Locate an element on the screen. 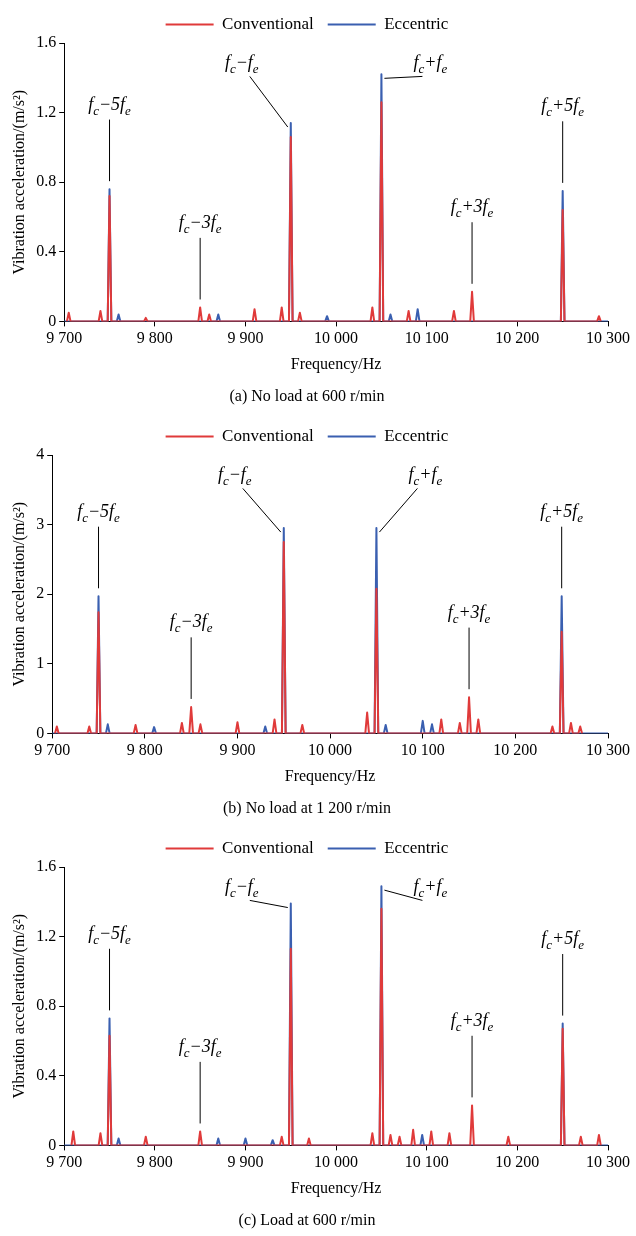 This screenshot has width=636, height=1236. text: (a) No load at 600 r/min is located at coordinates (307, 395).